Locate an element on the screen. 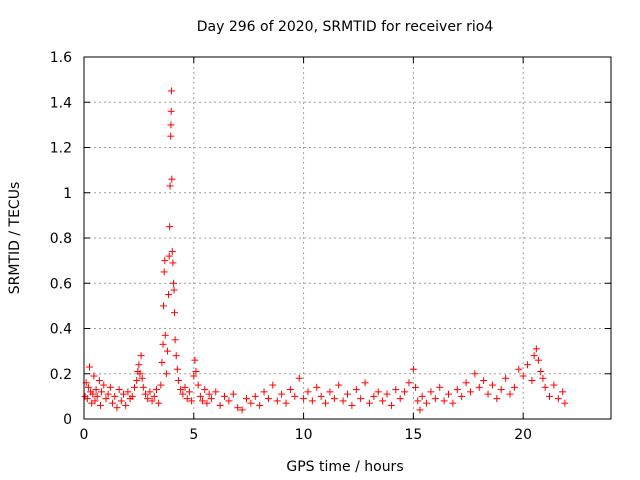 The image size is (640, 480). y-tick-label: 1 is located at coordinates (67, 194).